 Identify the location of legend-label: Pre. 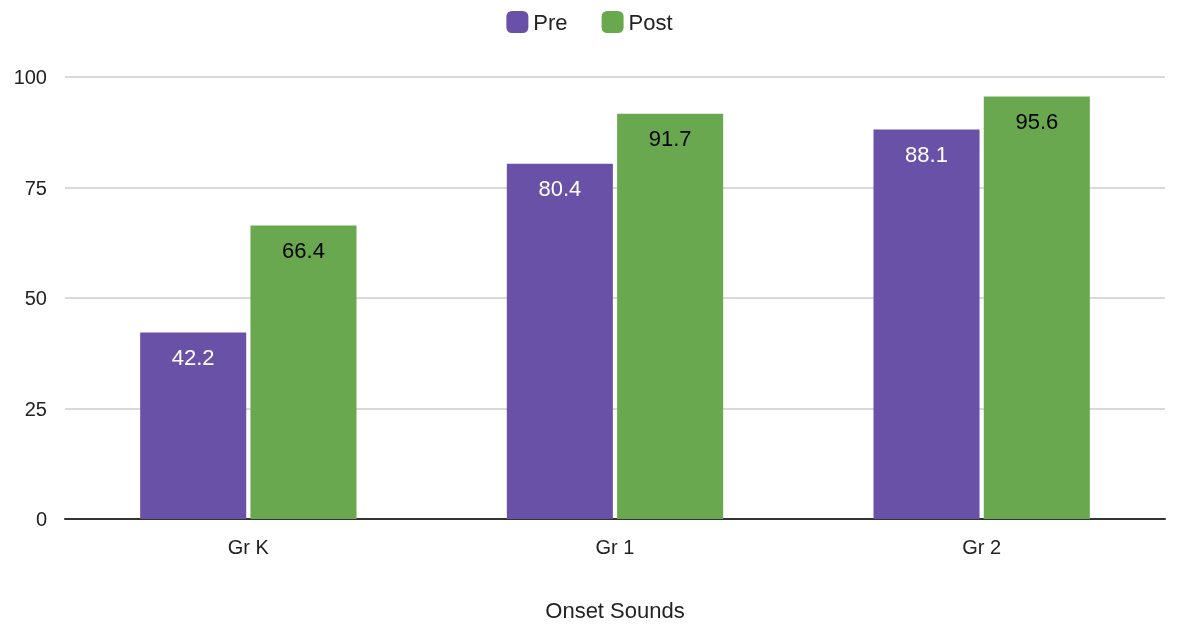
(550, 22).